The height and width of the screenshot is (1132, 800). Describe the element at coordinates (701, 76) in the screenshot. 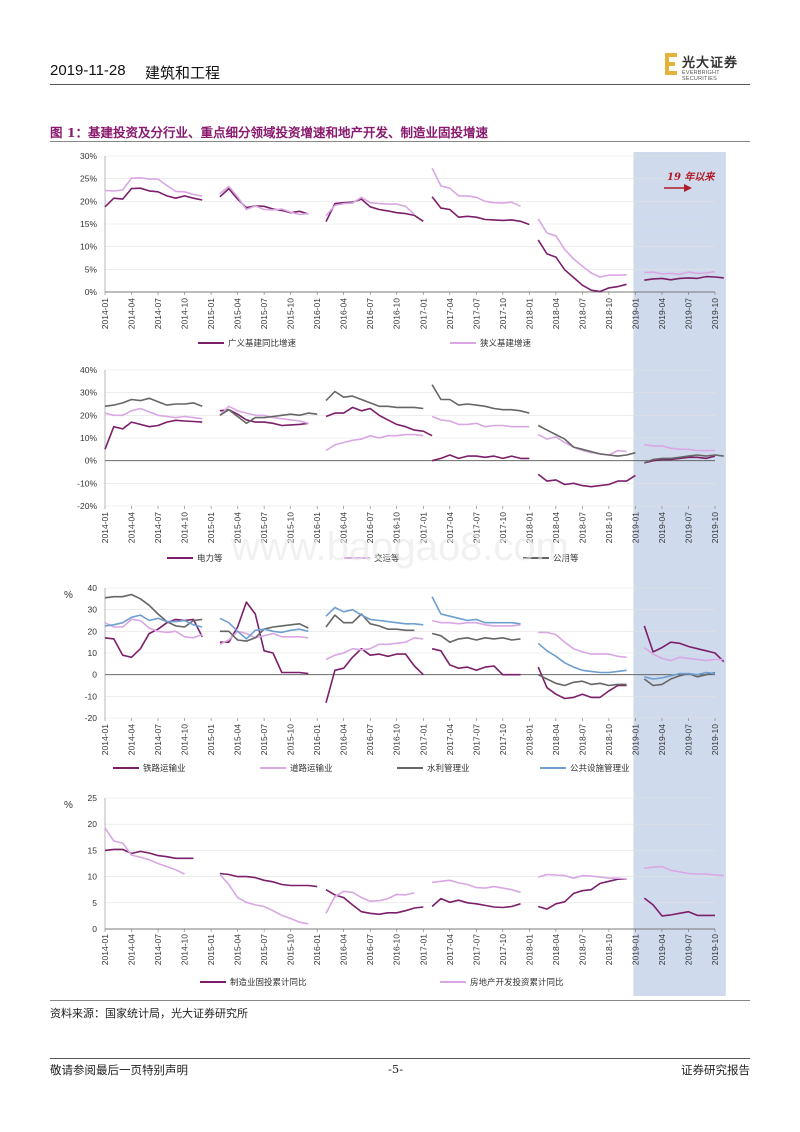

I see `logo-text-en: EVERBRIGHT SECURITIES` at that location.